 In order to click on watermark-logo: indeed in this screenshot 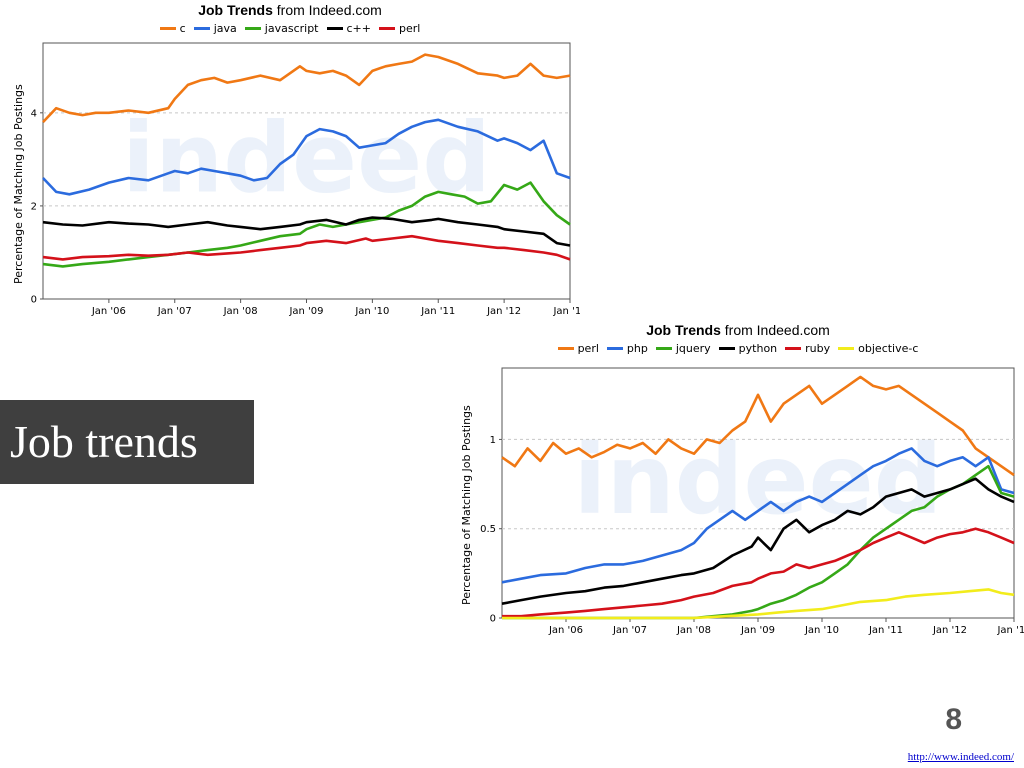, I will do `click(758, 480)`.